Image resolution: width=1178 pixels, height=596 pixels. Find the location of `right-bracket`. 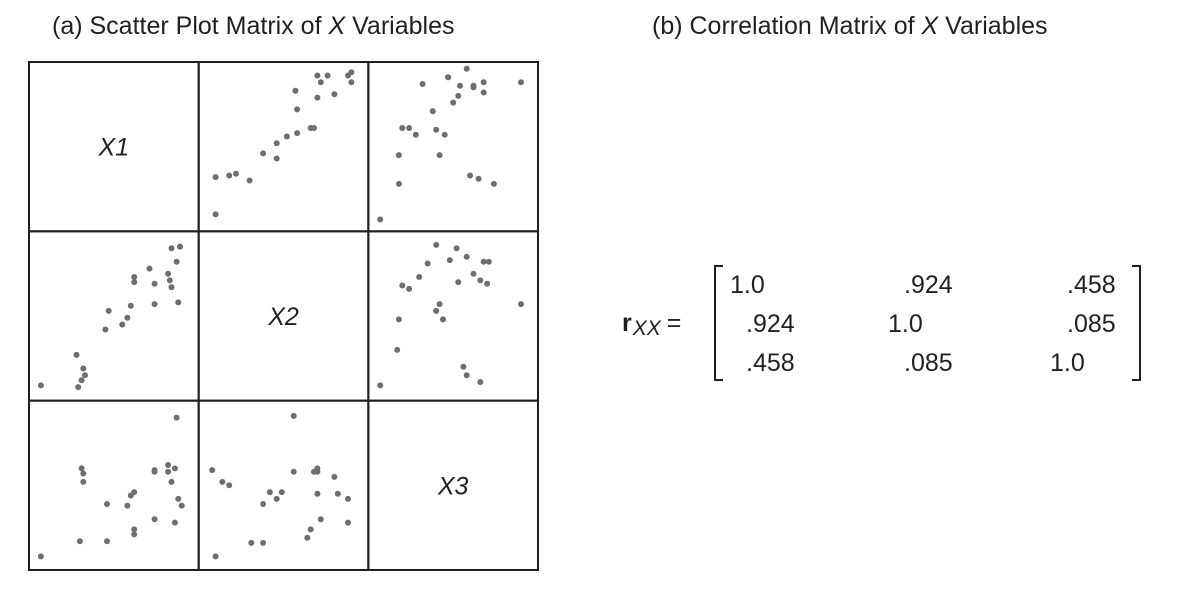

right-bracket is located at coordinates (1136, 323).